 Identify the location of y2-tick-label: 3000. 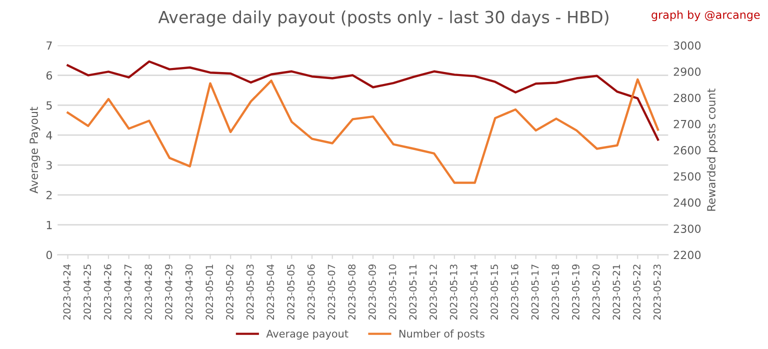
(687, 45).